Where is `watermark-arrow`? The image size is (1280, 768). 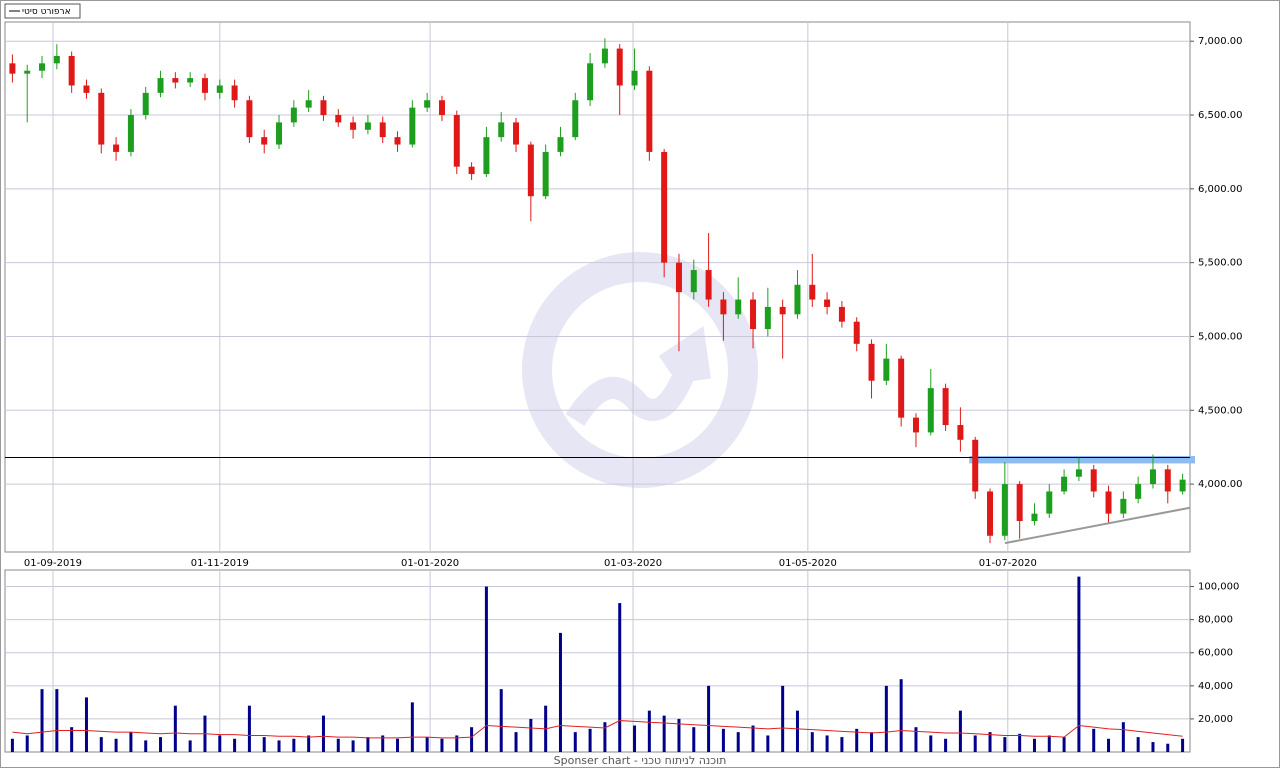 watermark-arrow is located at coordinates (638, 376).